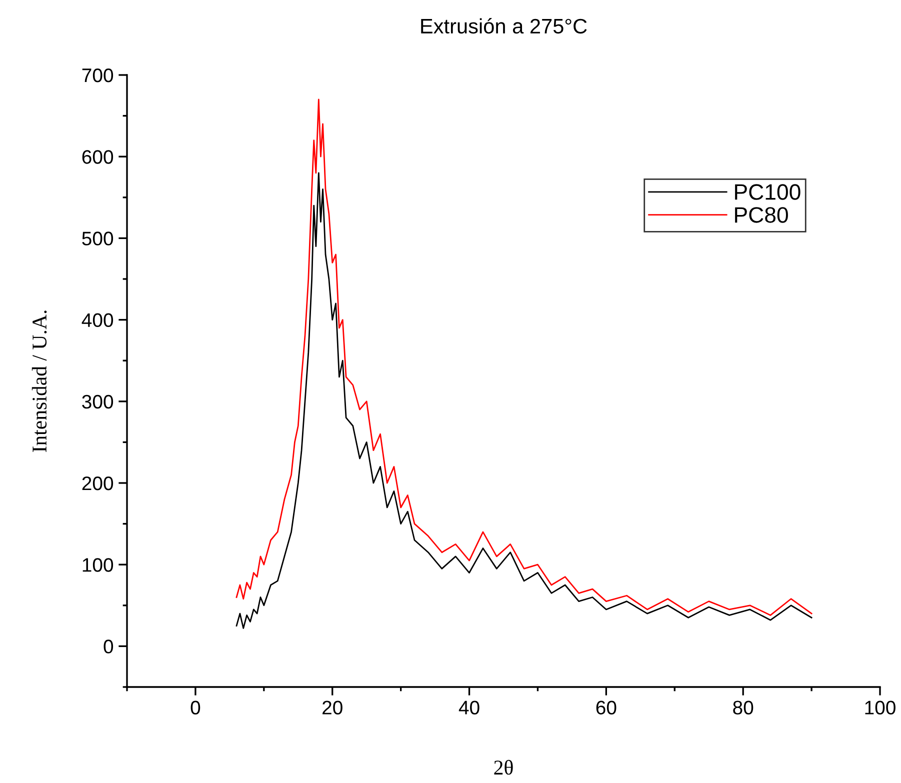 The height and width of the screenshot is (783, 901). Describe the element at coordinates (98, 565) in the screenshot. I see `y-tick-label: 100` at that location.